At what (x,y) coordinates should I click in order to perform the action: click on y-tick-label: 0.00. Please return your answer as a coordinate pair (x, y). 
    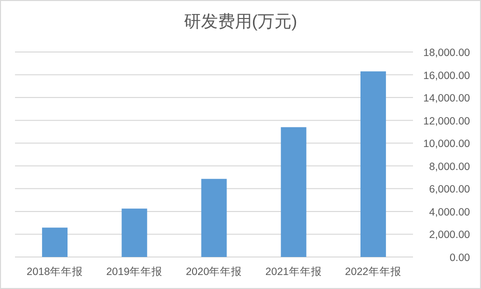
    Looking at the image, I should click on (460, 258).